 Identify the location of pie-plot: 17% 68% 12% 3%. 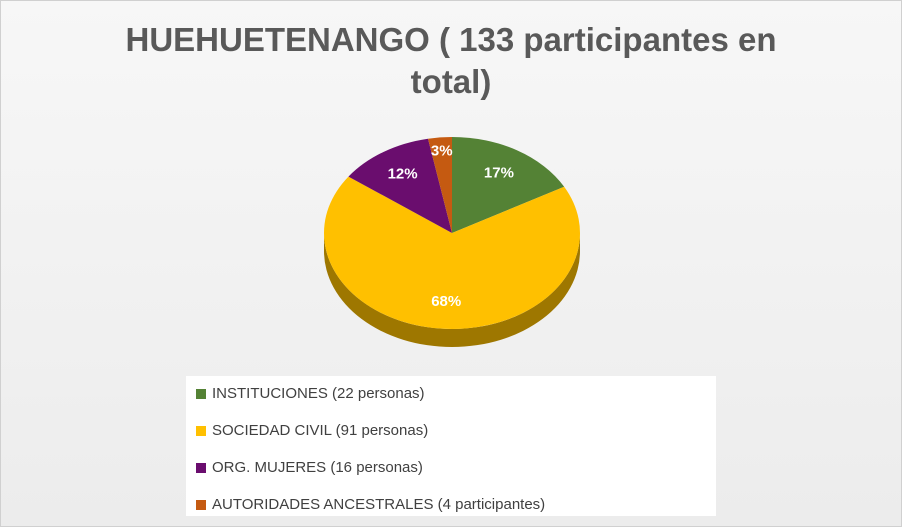
(451, 242).